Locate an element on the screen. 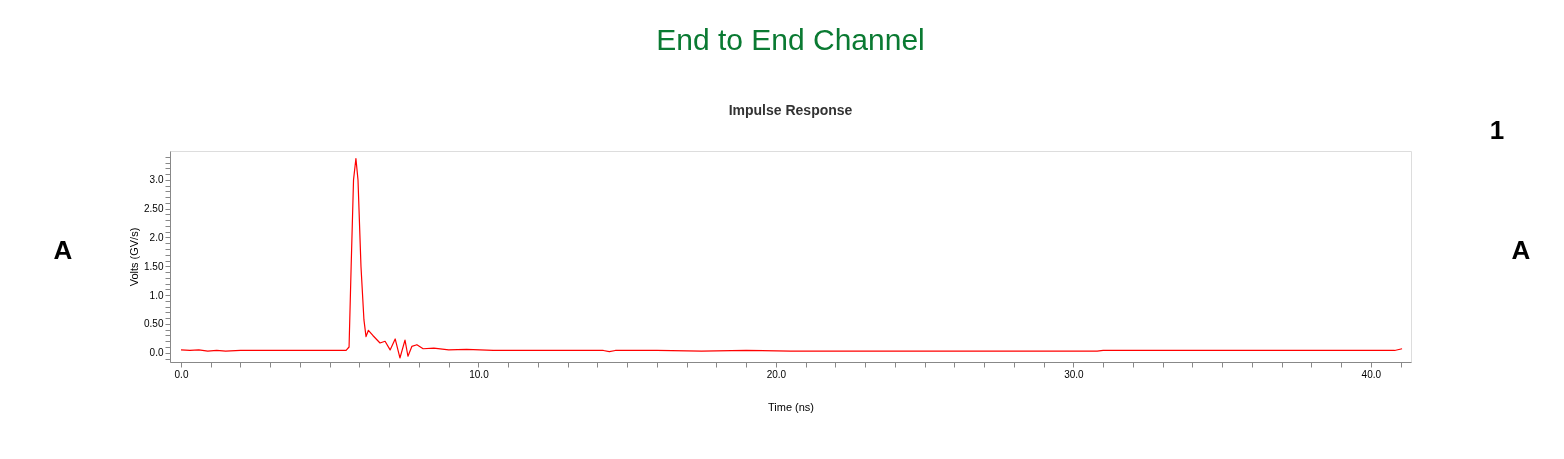  y-tick-label: 3.0 is located at coordinates (156, 180).